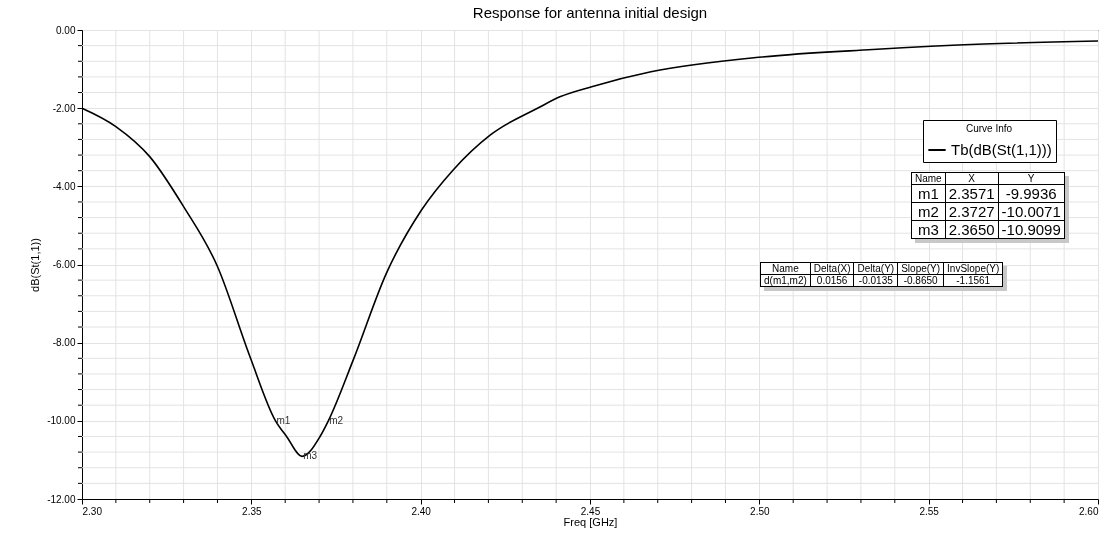 The width and height of the screenshot is (1117, 533). I want to click on chart-title: Response for antenna initial design, so click(590, 12).